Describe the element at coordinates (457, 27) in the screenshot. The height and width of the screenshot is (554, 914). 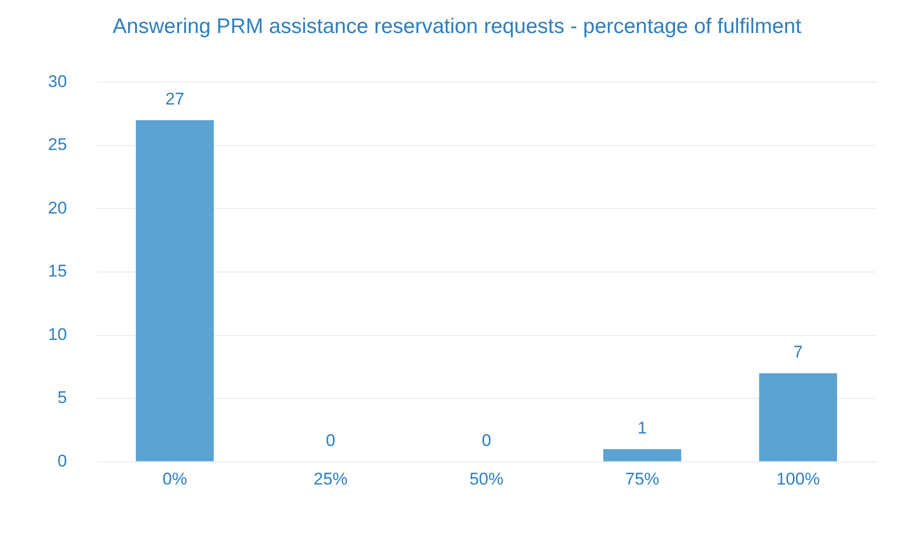
I see `chart-title: Answering PRM assistance reservation requests - percentage of fulfilment` at that location.